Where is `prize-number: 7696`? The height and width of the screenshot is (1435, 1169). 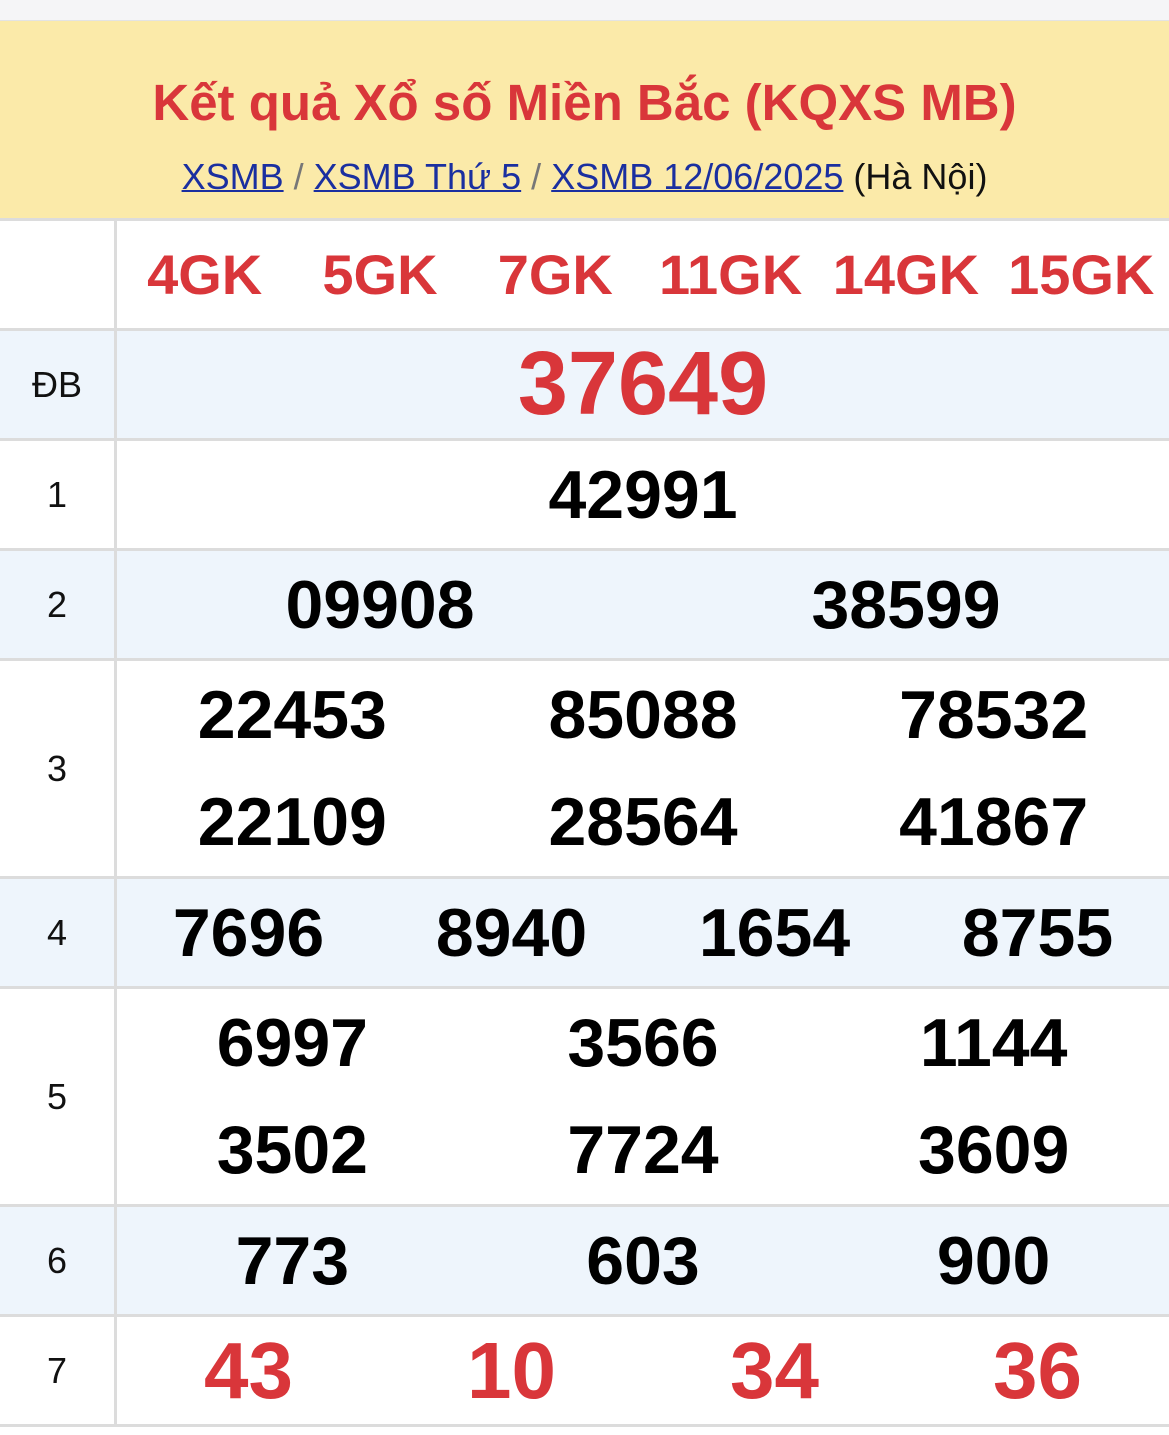 prize-number: 7696 is located at coordinates (248, 932).